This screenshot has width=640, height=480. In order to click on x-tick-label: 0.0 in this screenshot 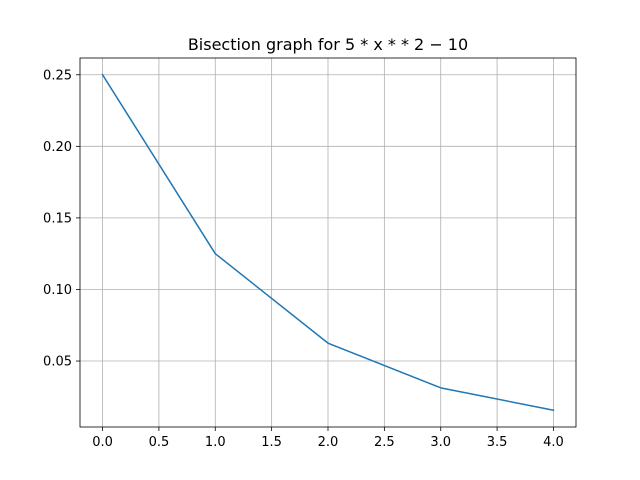, I will do `click(102, 442)`.